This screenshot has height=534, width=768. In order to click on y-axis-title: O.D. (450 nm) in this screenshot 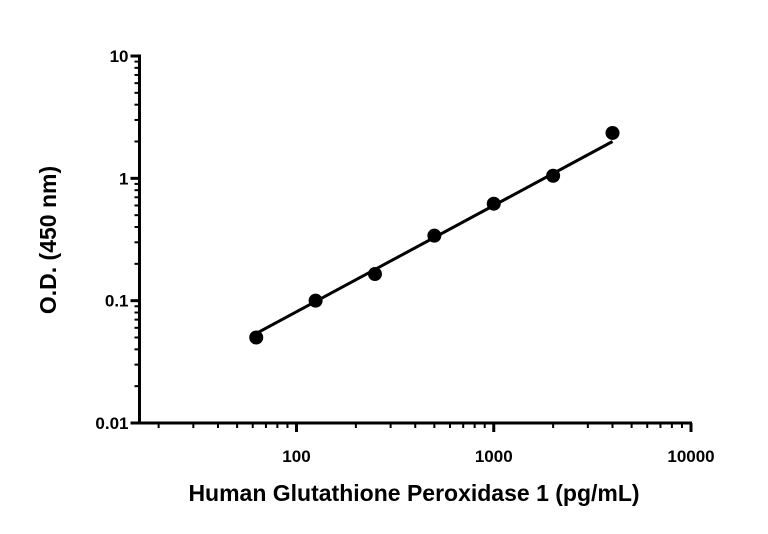, I will do `click(48, 240)`.